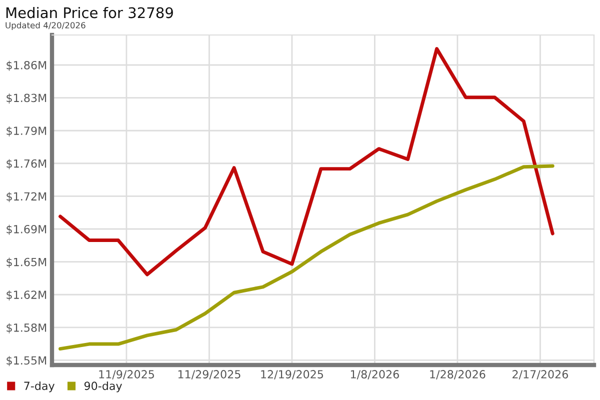 This screenshot has height=400, width=600. Describe the element at coordinates (374, 375) in the screenshot. I see `x-tick-label: 1/8/2026` at that location.